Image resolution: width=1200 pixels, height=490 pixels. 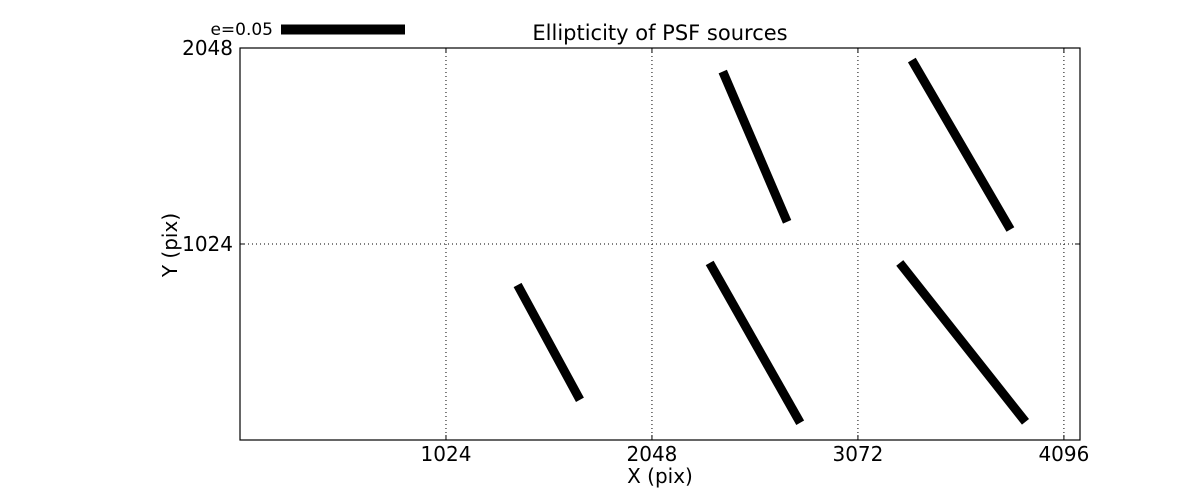 I want to click on x-tick-label: 4096, so click(x=1063, y=454).